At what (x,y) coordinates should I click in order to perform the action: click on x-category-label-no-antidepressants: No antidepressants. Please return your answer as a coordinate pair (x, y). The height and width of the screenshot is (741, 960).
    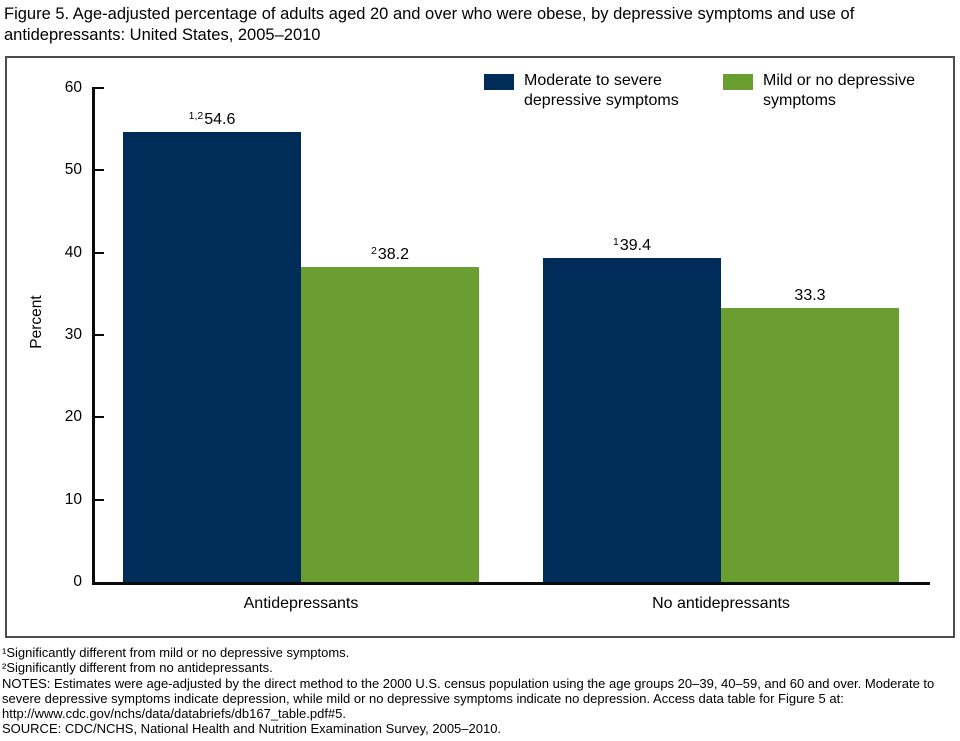
    Looking at the image, I should click on (721, 603).